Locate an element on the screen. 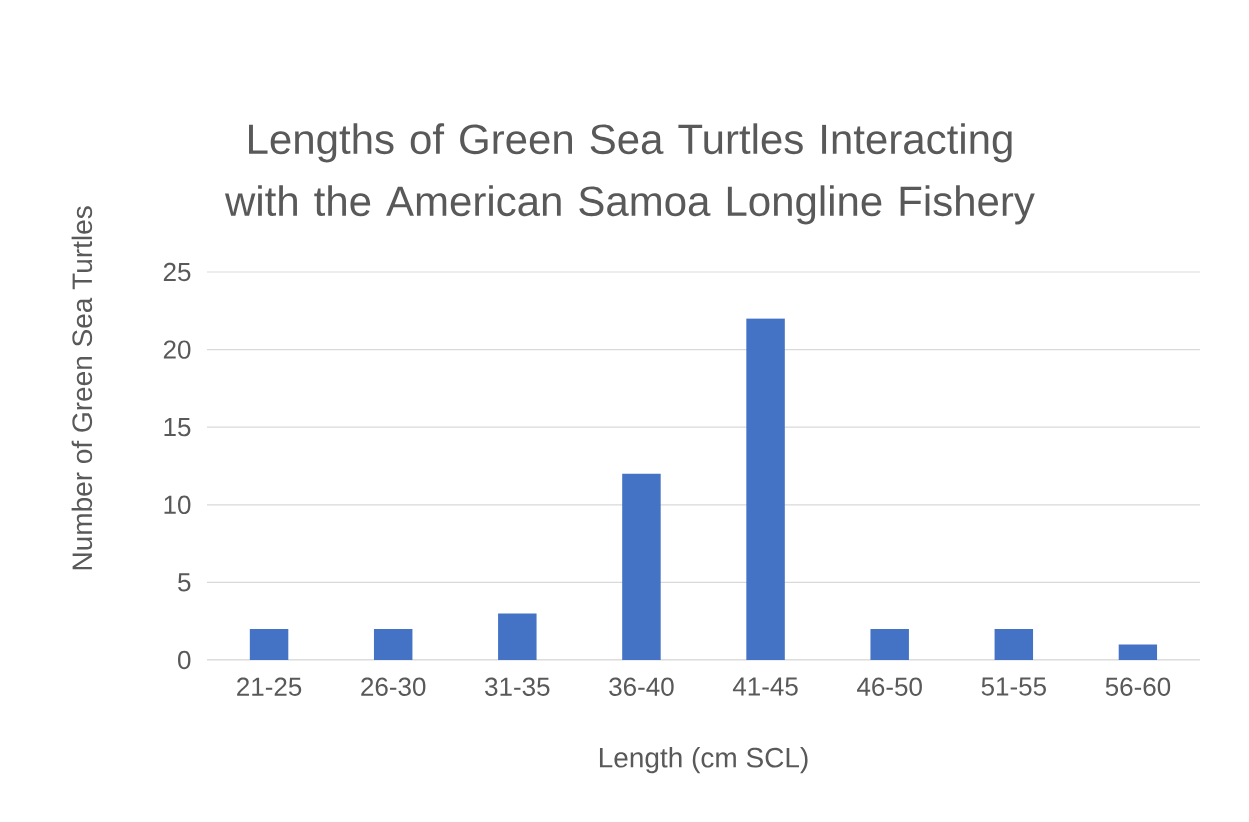 The image size is (1249, 822). chart-title: Lengths of Green Sea Turtles Interacting with the American Samoa Longline Fishery is located at coordinates (629, 174).